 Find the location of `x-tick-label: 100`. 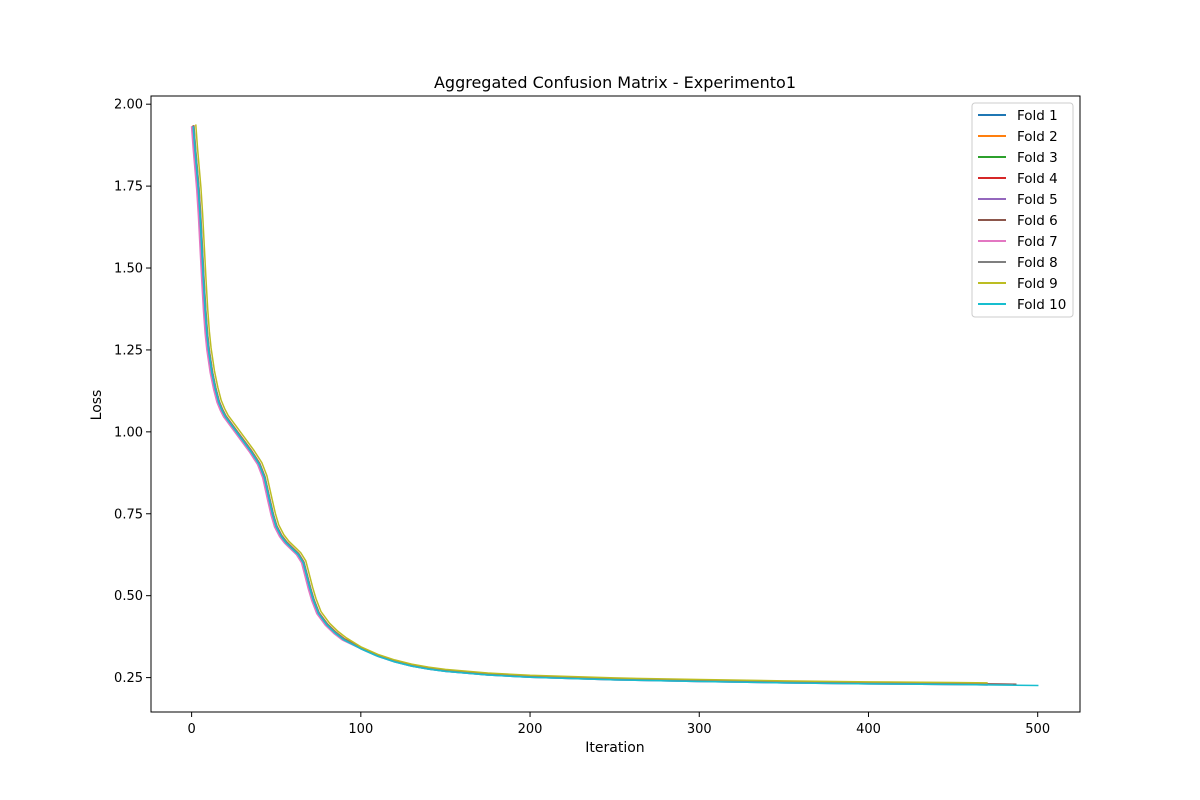

x-tick-label: 100 is located at coordinates (360, 729).